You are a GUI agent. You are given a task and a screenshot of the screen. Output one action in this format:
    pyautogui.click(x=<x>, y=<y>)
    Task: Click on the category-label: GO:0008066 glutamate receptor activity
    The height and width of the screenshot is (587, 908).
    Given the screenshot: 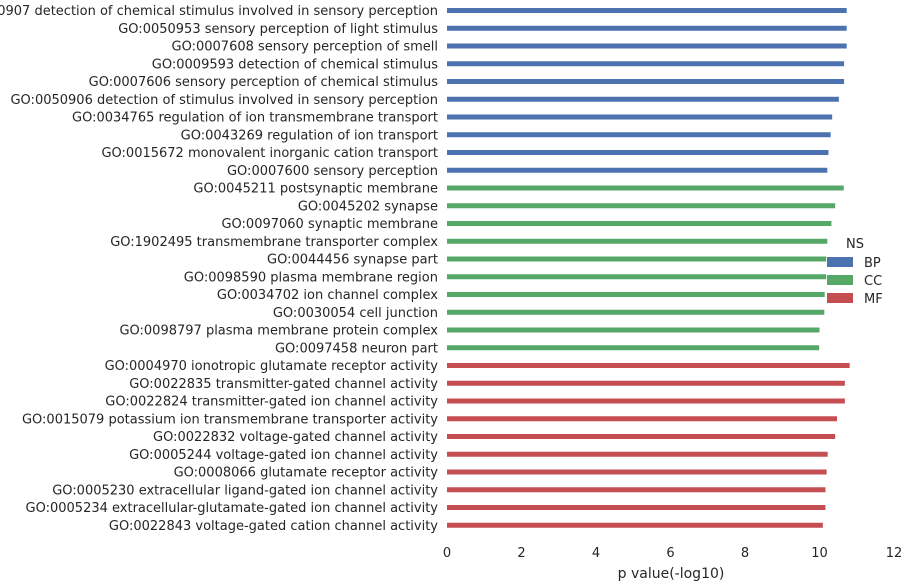 What is the action you would take?
    pyautogui.click(x=306, y=473)
    